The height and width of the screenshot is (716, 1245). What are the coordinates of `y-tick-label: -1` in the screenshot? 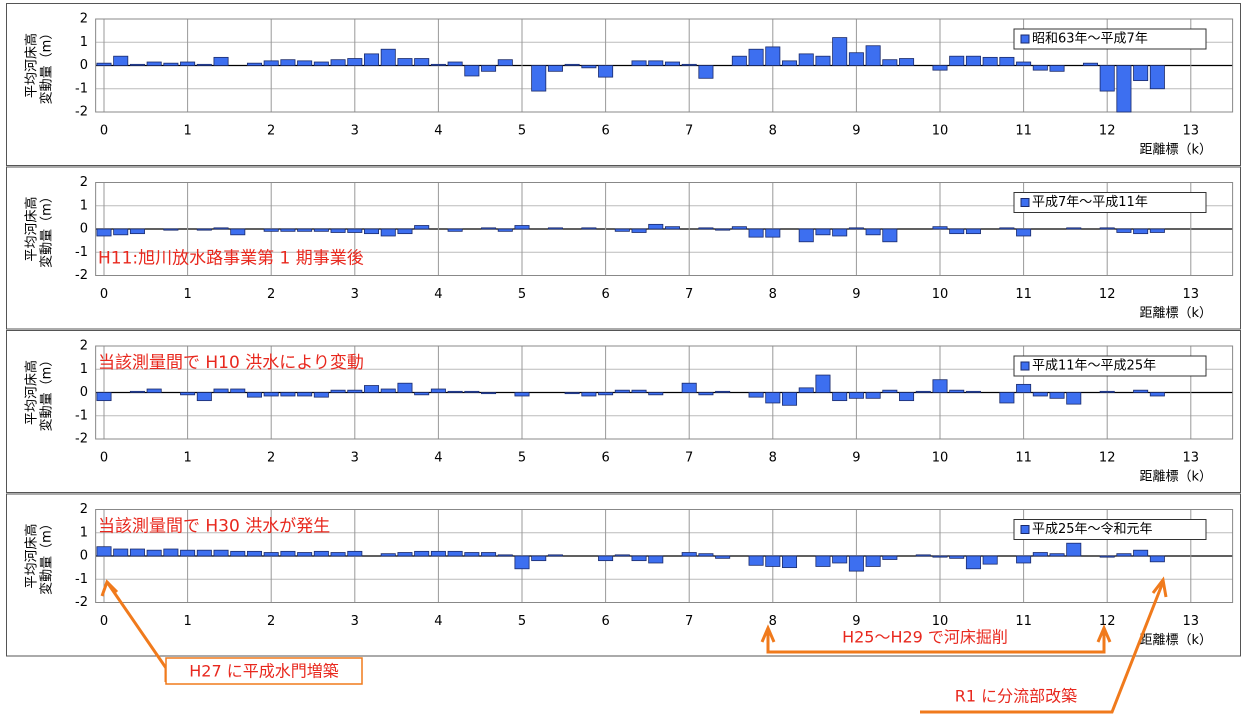 It's located at (81, 88).